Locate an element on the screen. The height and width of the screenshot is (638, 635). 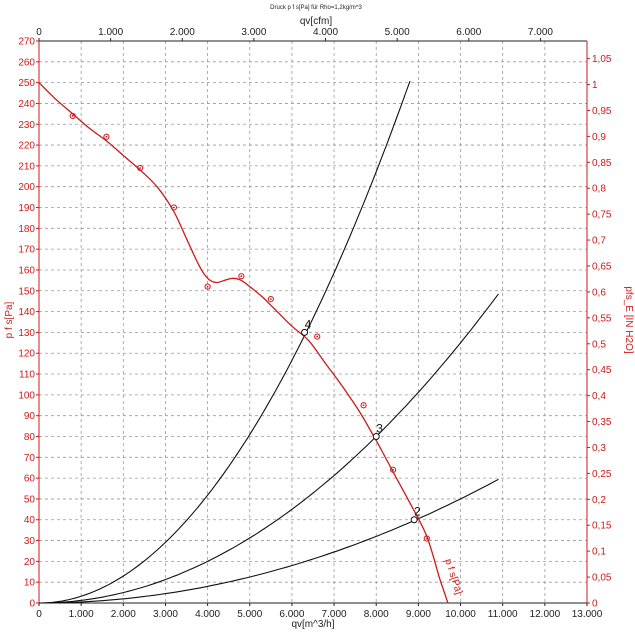
x-tick-label: 3.000 is located at coordinates (165, 614).